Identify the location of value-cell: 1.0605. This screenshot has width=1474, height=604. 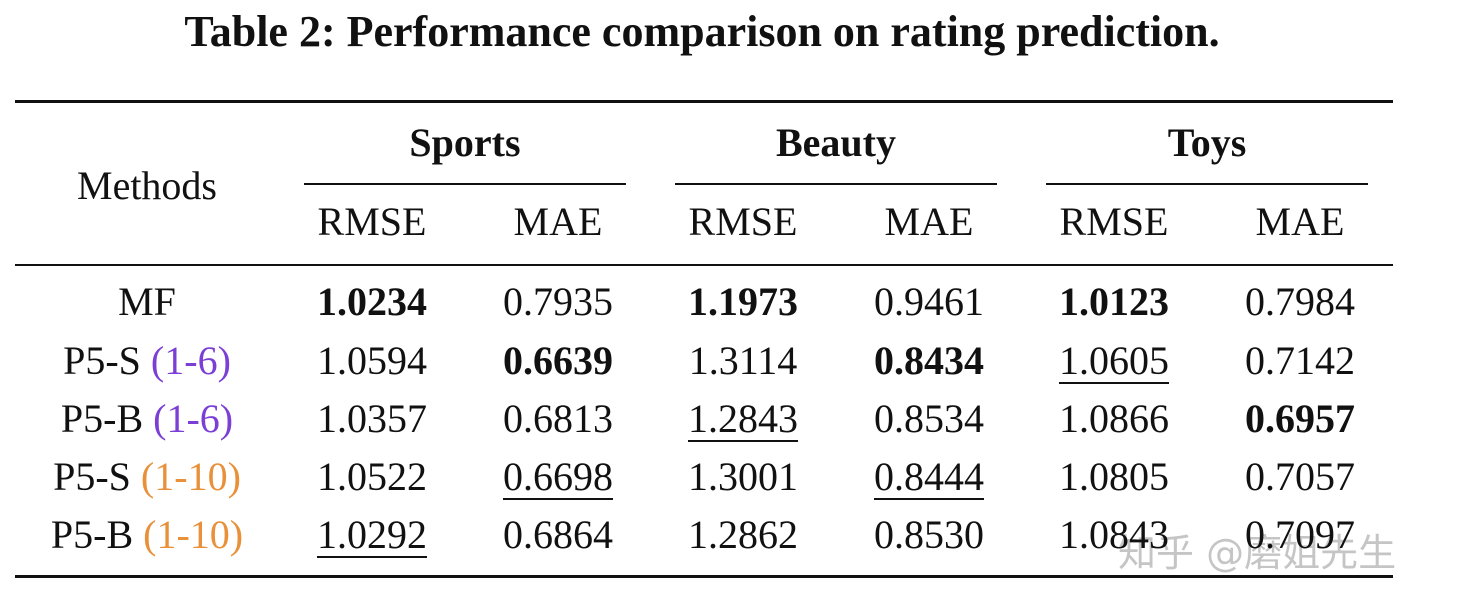
(1114, 360).